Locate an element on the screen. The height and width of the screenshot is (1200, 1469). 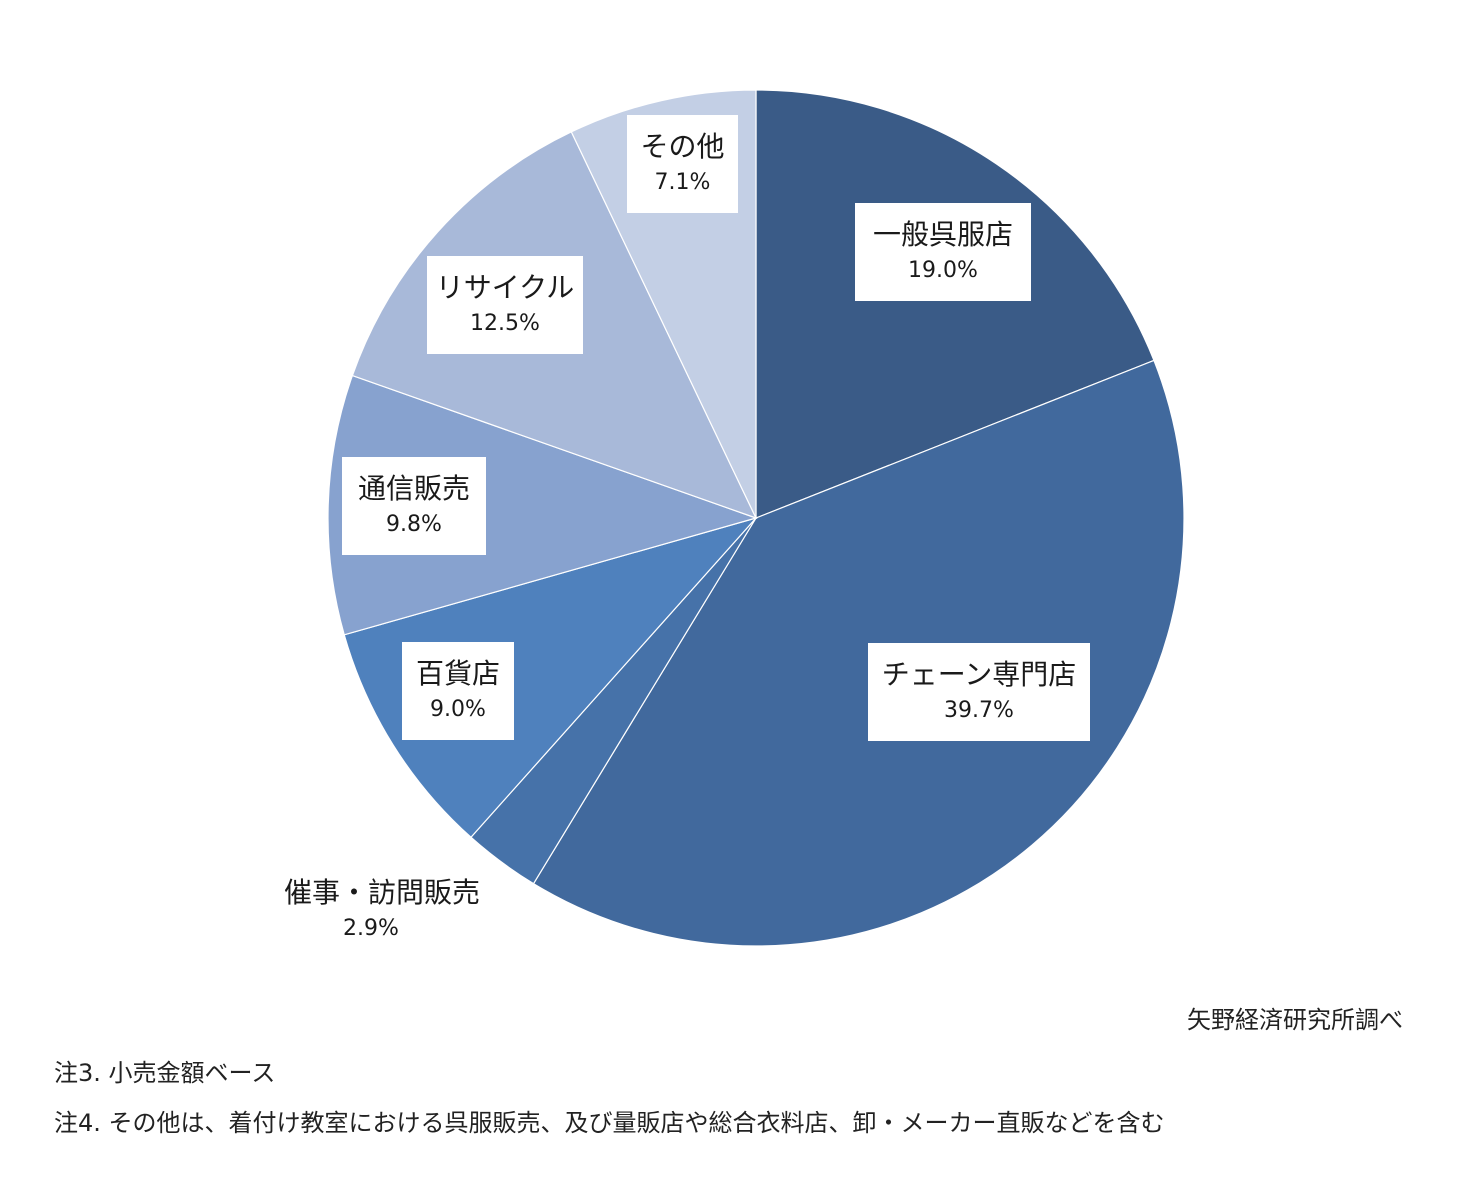
slice-department-store is located at coordinates (550, 677).